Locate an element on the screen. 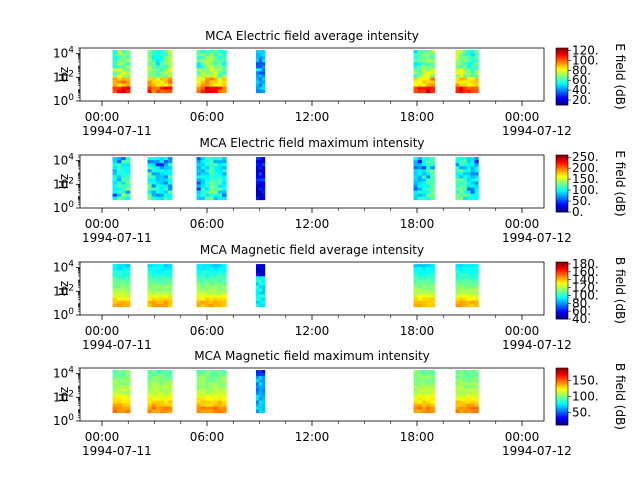  x-date-label: 1994-07-11 is located at coordinates (117, 345).